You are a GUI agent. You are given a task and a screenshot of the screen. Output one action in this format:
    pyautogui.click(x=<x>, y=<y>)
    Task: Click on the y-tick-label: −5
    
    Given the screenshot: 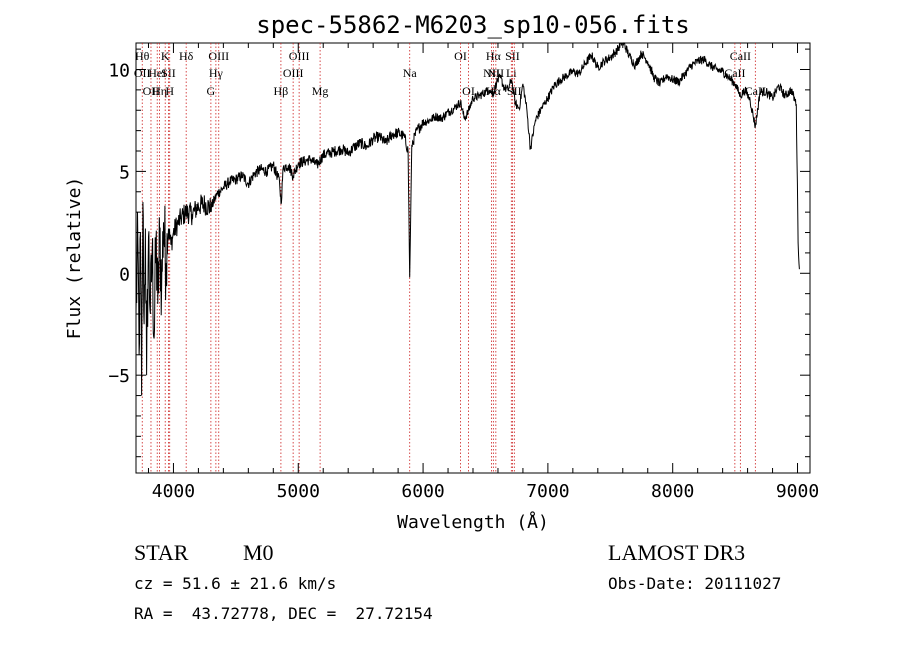 What is the action you would take?
    pyautogui.click(x=119, y=376)
    